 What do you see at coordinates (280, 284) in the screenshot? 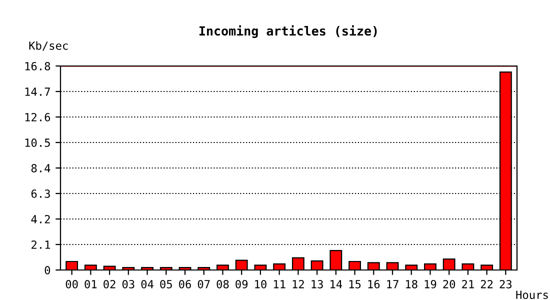
I see `x-tick-label: 11` at bounding box center [280, 284].